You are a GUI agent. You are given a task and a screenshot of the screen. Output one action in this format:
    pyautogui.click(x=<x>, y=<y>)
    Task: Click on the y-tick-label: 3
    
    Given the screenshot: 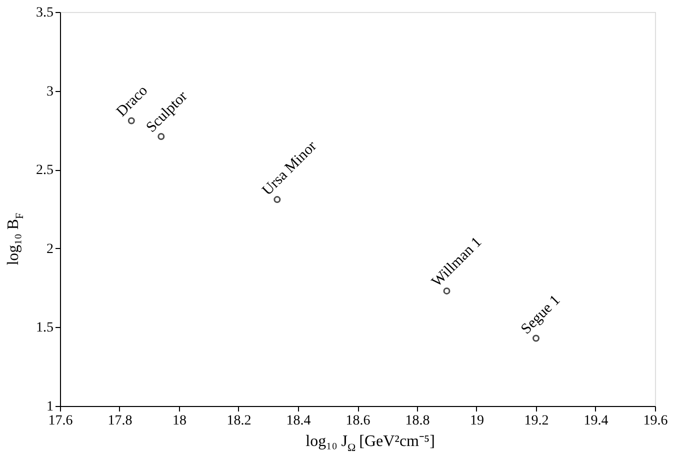 What is the action you would take?
    pyautogui.click(x=50, y=92)
    